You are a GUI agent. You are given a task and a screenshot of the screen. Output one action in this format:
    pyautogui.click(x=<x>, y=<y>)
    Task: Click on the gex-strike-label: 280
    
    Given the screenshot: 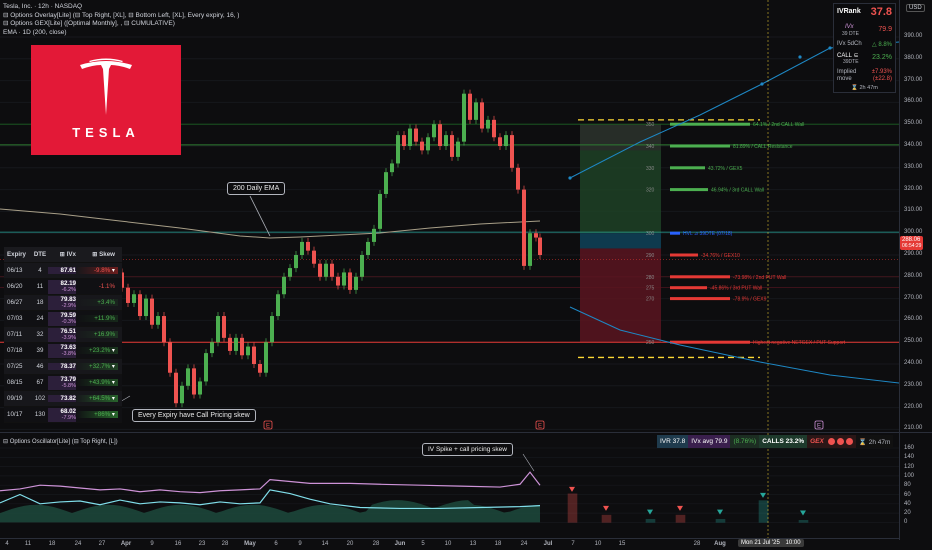 What is the action you would take?
    pyautogui.click(x=650, y=278)
    